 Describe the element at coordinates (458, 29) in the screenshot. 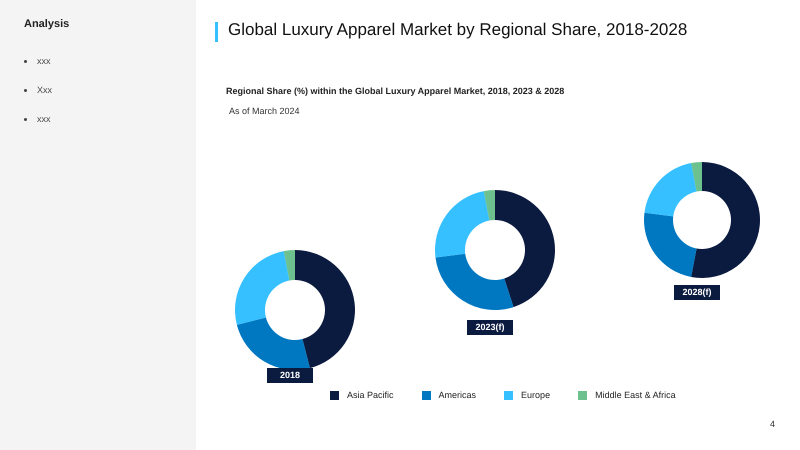

I see `text: Global Luxury Apparel Market by Regional Share, 2018-2028` at that location.